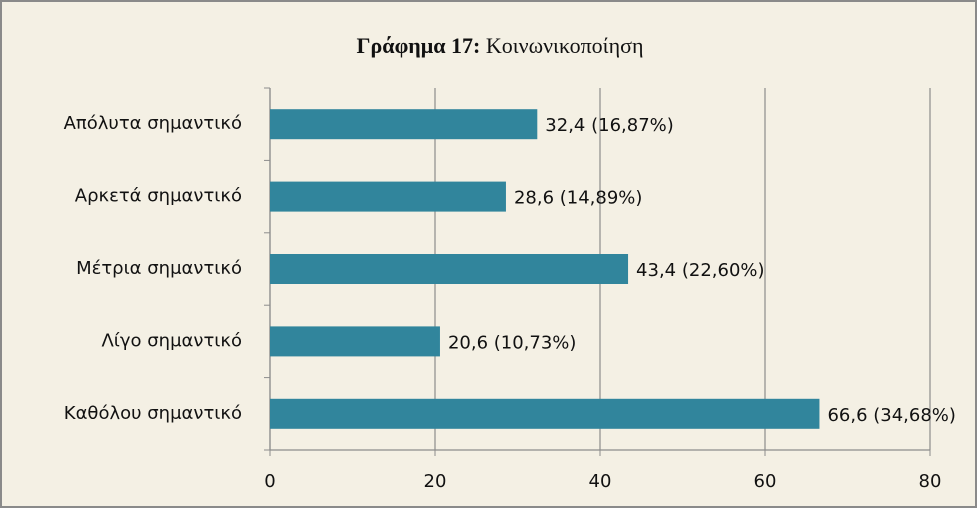  Describe the element at coordinates (891, 415) in the screenshot. I see `value-label: 66,6 (34,68%)` at that location.